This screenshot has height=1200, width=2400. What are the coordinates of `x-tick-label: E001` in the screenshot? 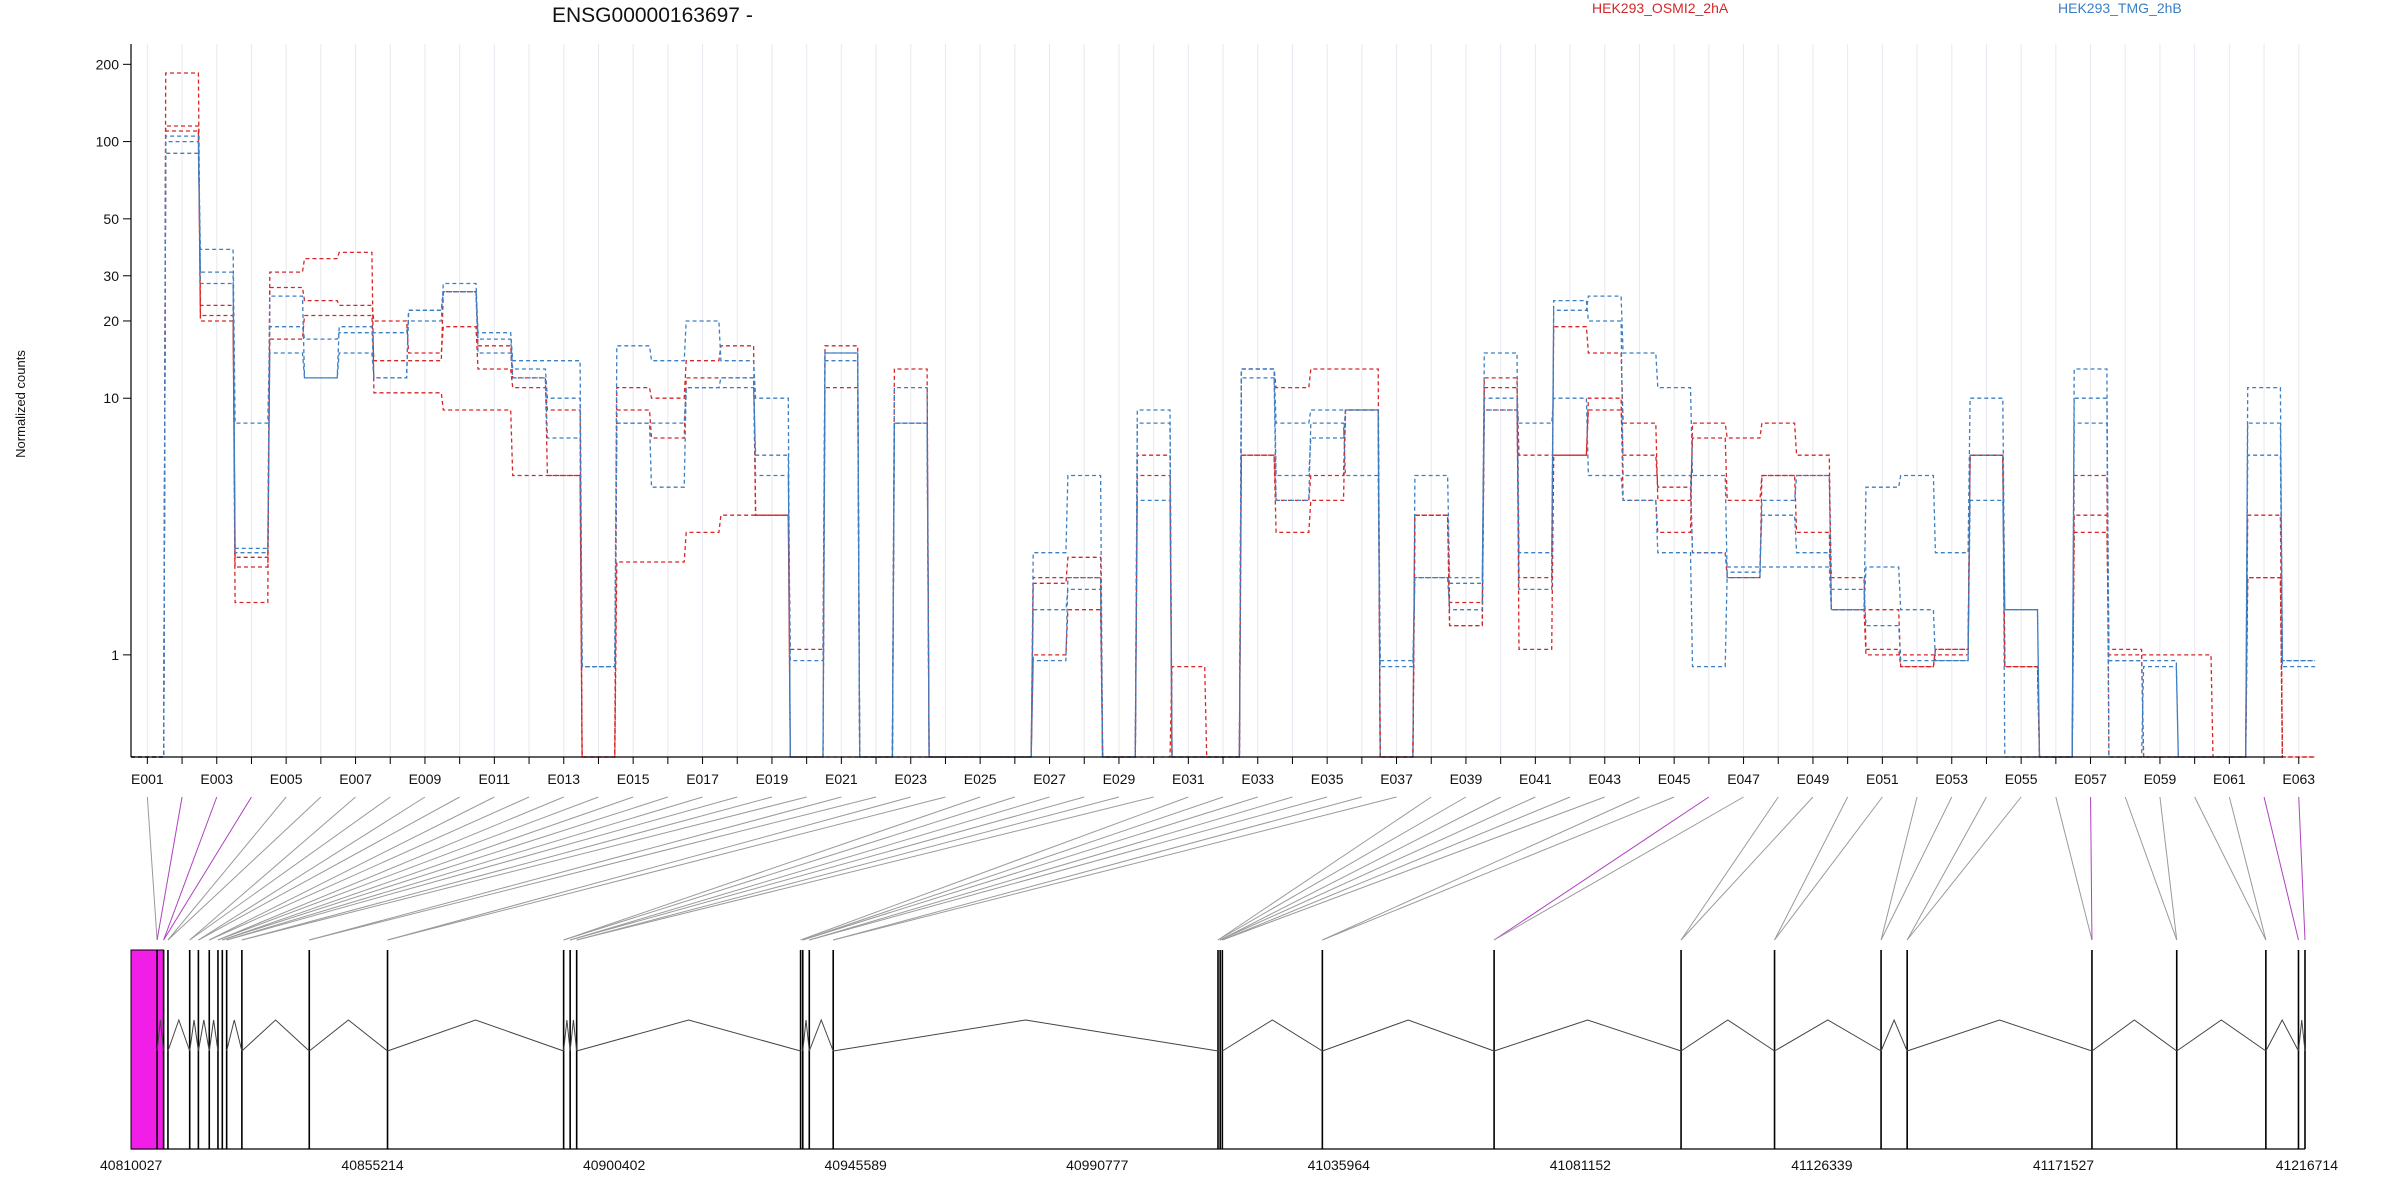 It's located at (147, 779).